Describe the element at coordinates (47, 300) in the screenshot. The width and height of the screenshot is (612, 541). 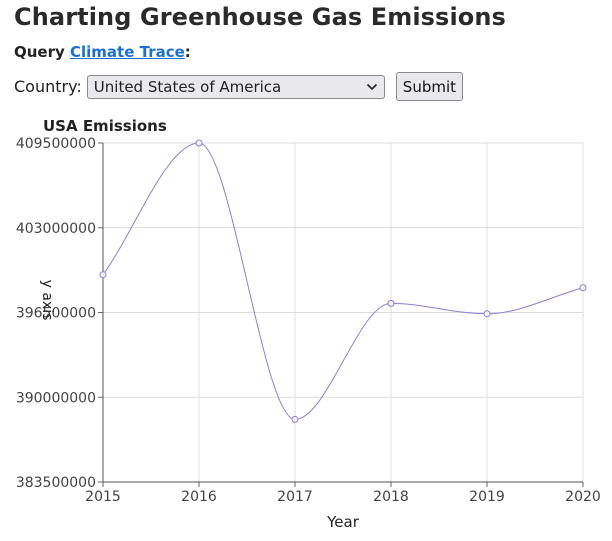
I see `y-axis-label: y axis` at that location.